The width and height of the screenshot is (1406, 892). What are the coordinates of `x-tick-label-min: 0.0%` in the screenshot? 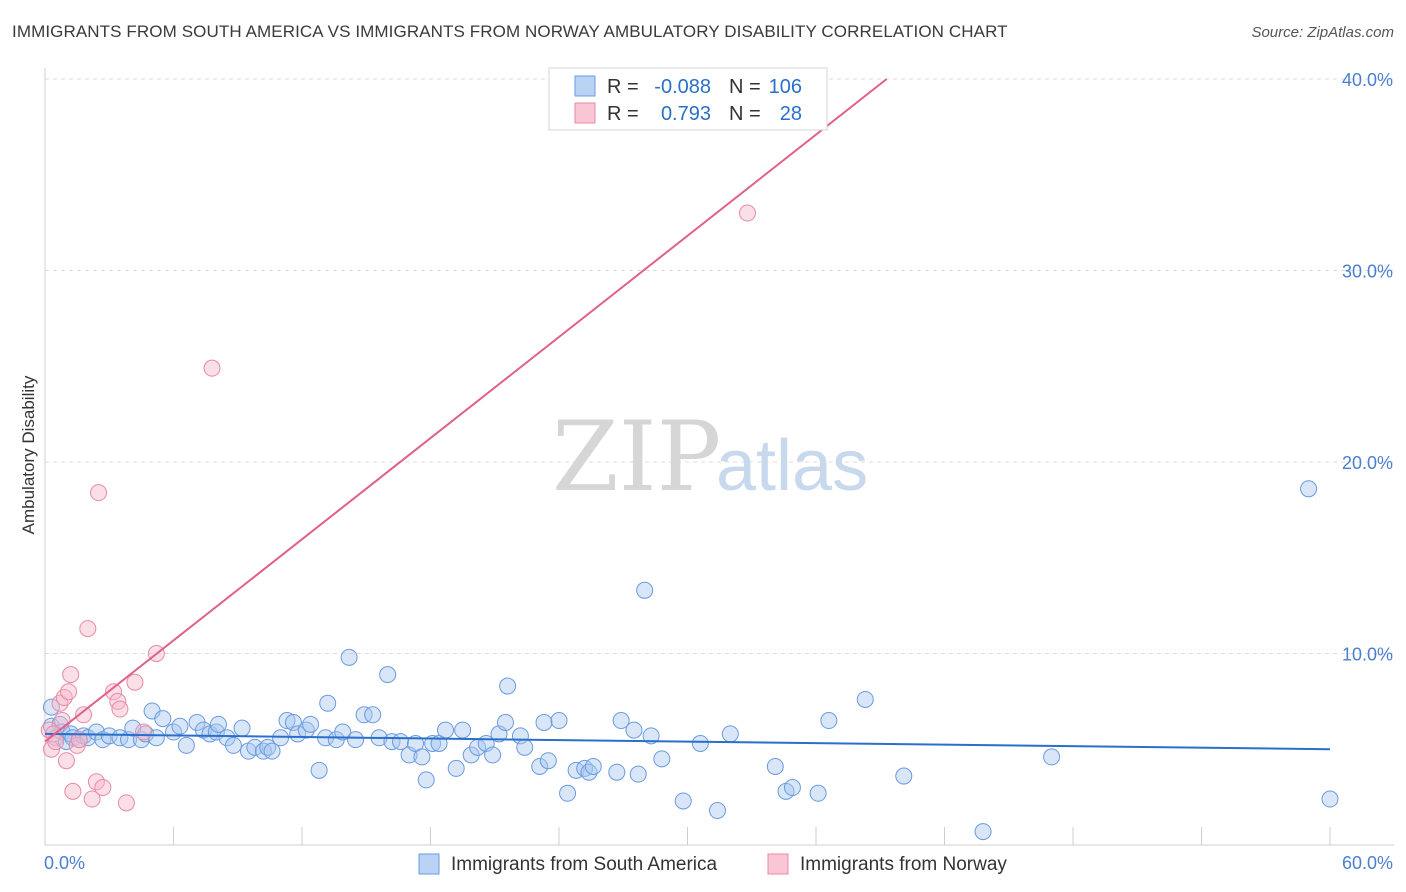 It's located at (64, 863).